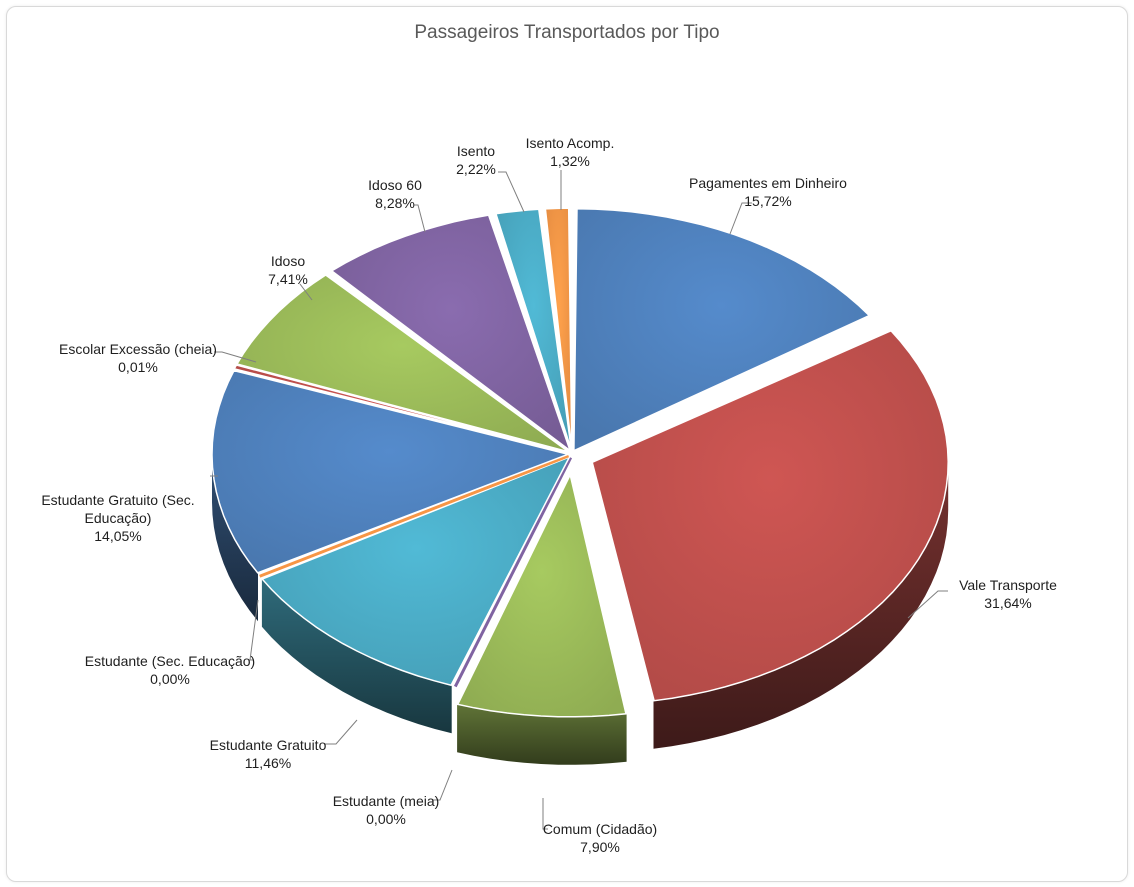  What do you see at coordinates (476, 151) in the screenshot?
I see `data-label-name: Isento` at bounding box center [476, 151].